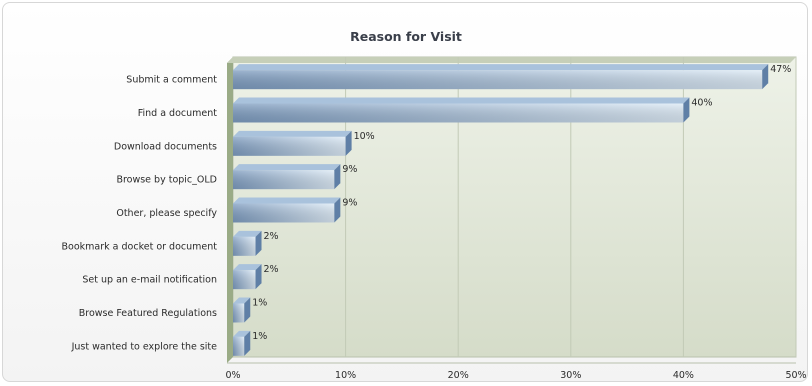  Describe the element at coordinates (511, 60) in the screenshot. I see `plot-top-edge` at that location.